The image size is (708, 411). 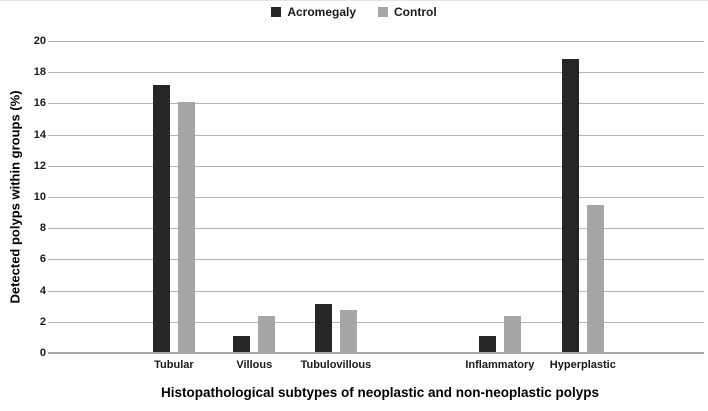 What do you see at coordinates (500, 365) in the screenshot?
I see `x-category-label-inflammatory: Inflammatory` at bounding box center [500, 365].